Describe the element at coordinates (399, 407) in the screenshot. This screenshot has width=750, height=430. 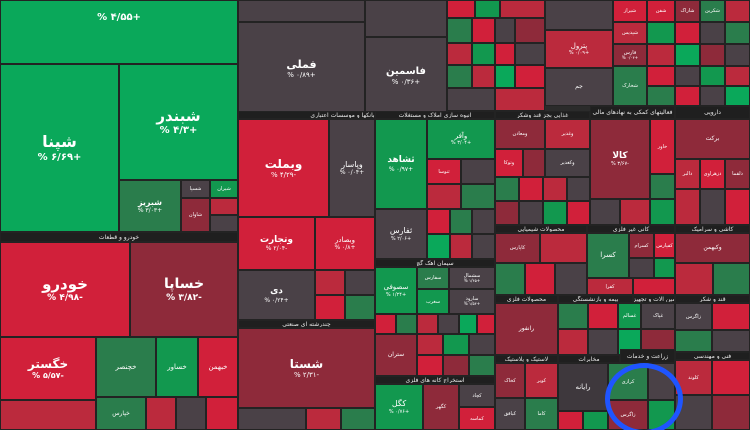
I see `tile-kgol: کگل % ۰/۷۶+` at that location.